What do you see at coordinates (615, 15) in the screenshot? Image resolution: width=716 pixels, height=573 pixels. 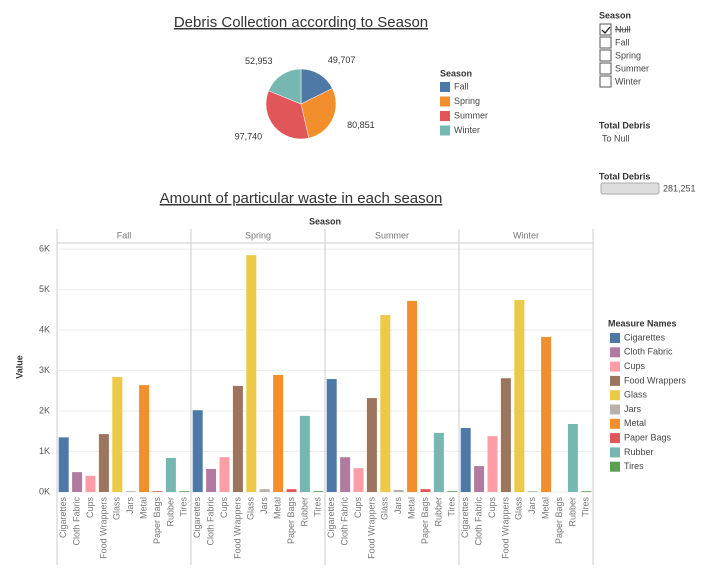 I see `filter-title: Season` at bounding box center [615, 15].